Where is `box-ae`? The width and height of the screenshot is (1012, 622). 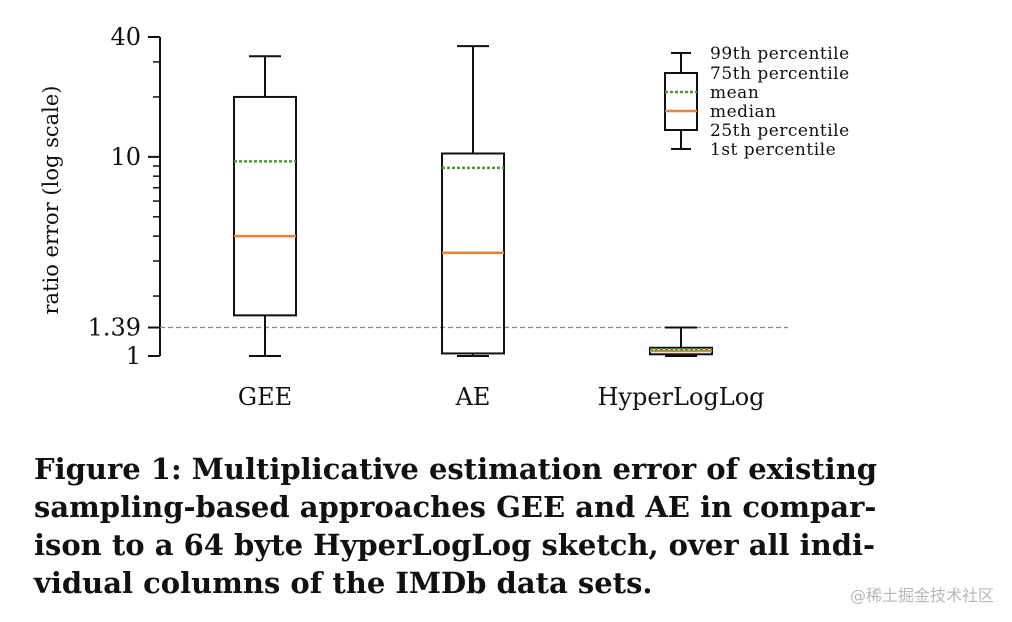 box-ae is located at coordinates (473, 201).